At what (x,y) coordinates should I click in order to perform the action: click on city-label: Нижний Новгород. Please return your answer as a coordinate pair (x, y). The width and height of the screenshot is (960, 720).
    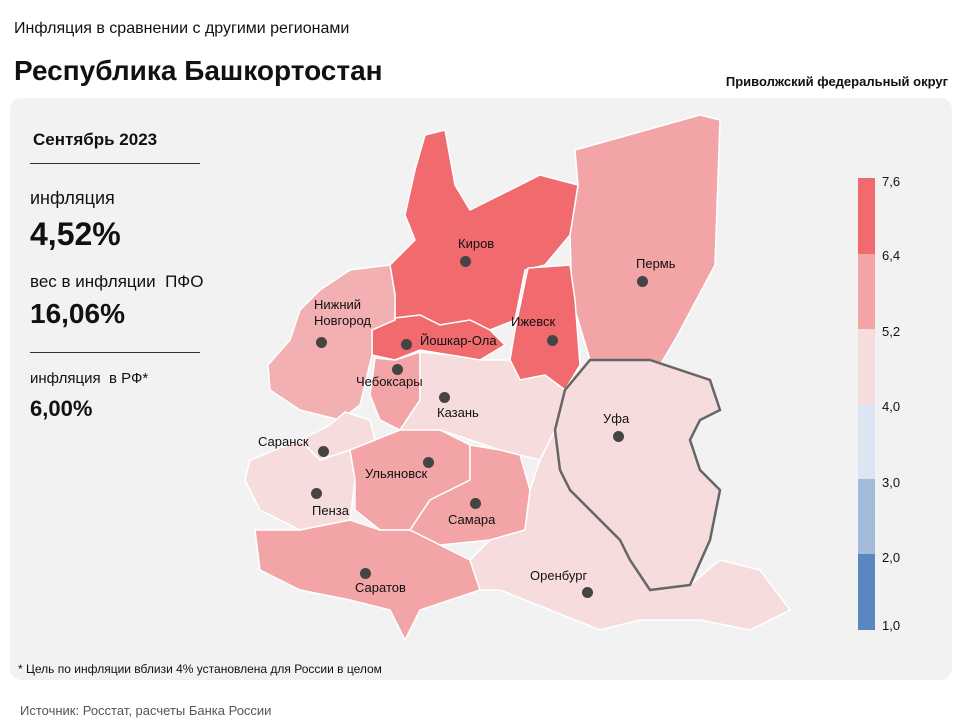
    Looking at the image, I should click on (342, 312).